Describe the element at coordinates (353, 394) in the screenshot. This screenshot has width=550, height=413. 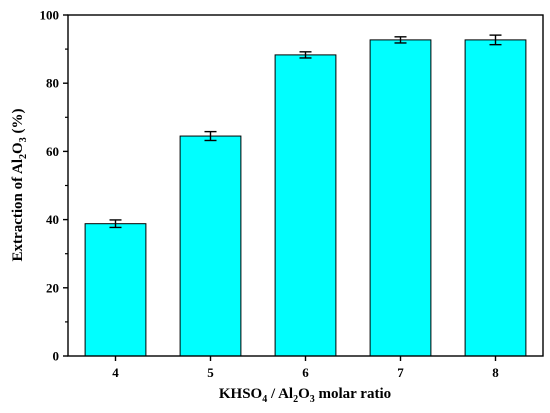
I see `x-axis-title-part-d: molar ratio` at that location.